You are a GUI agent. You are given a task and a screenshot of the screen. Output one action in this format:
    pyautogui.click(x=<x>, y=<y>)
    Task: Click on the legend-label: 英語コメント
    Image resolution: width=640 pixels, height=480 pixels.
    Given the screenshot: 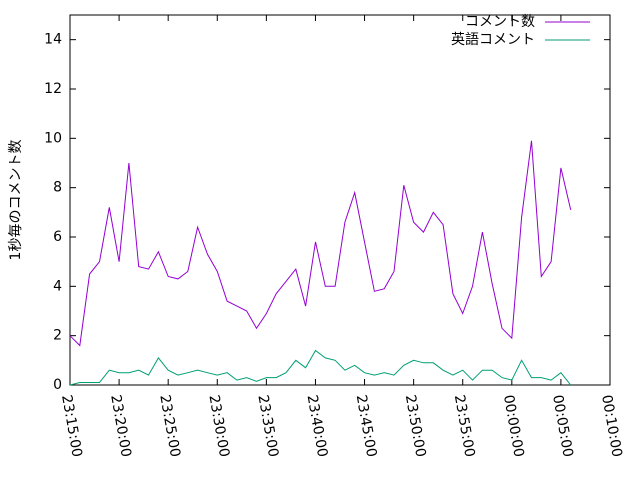 What is the action you would take?
    pyautogui.click(x=493, y=39)
    